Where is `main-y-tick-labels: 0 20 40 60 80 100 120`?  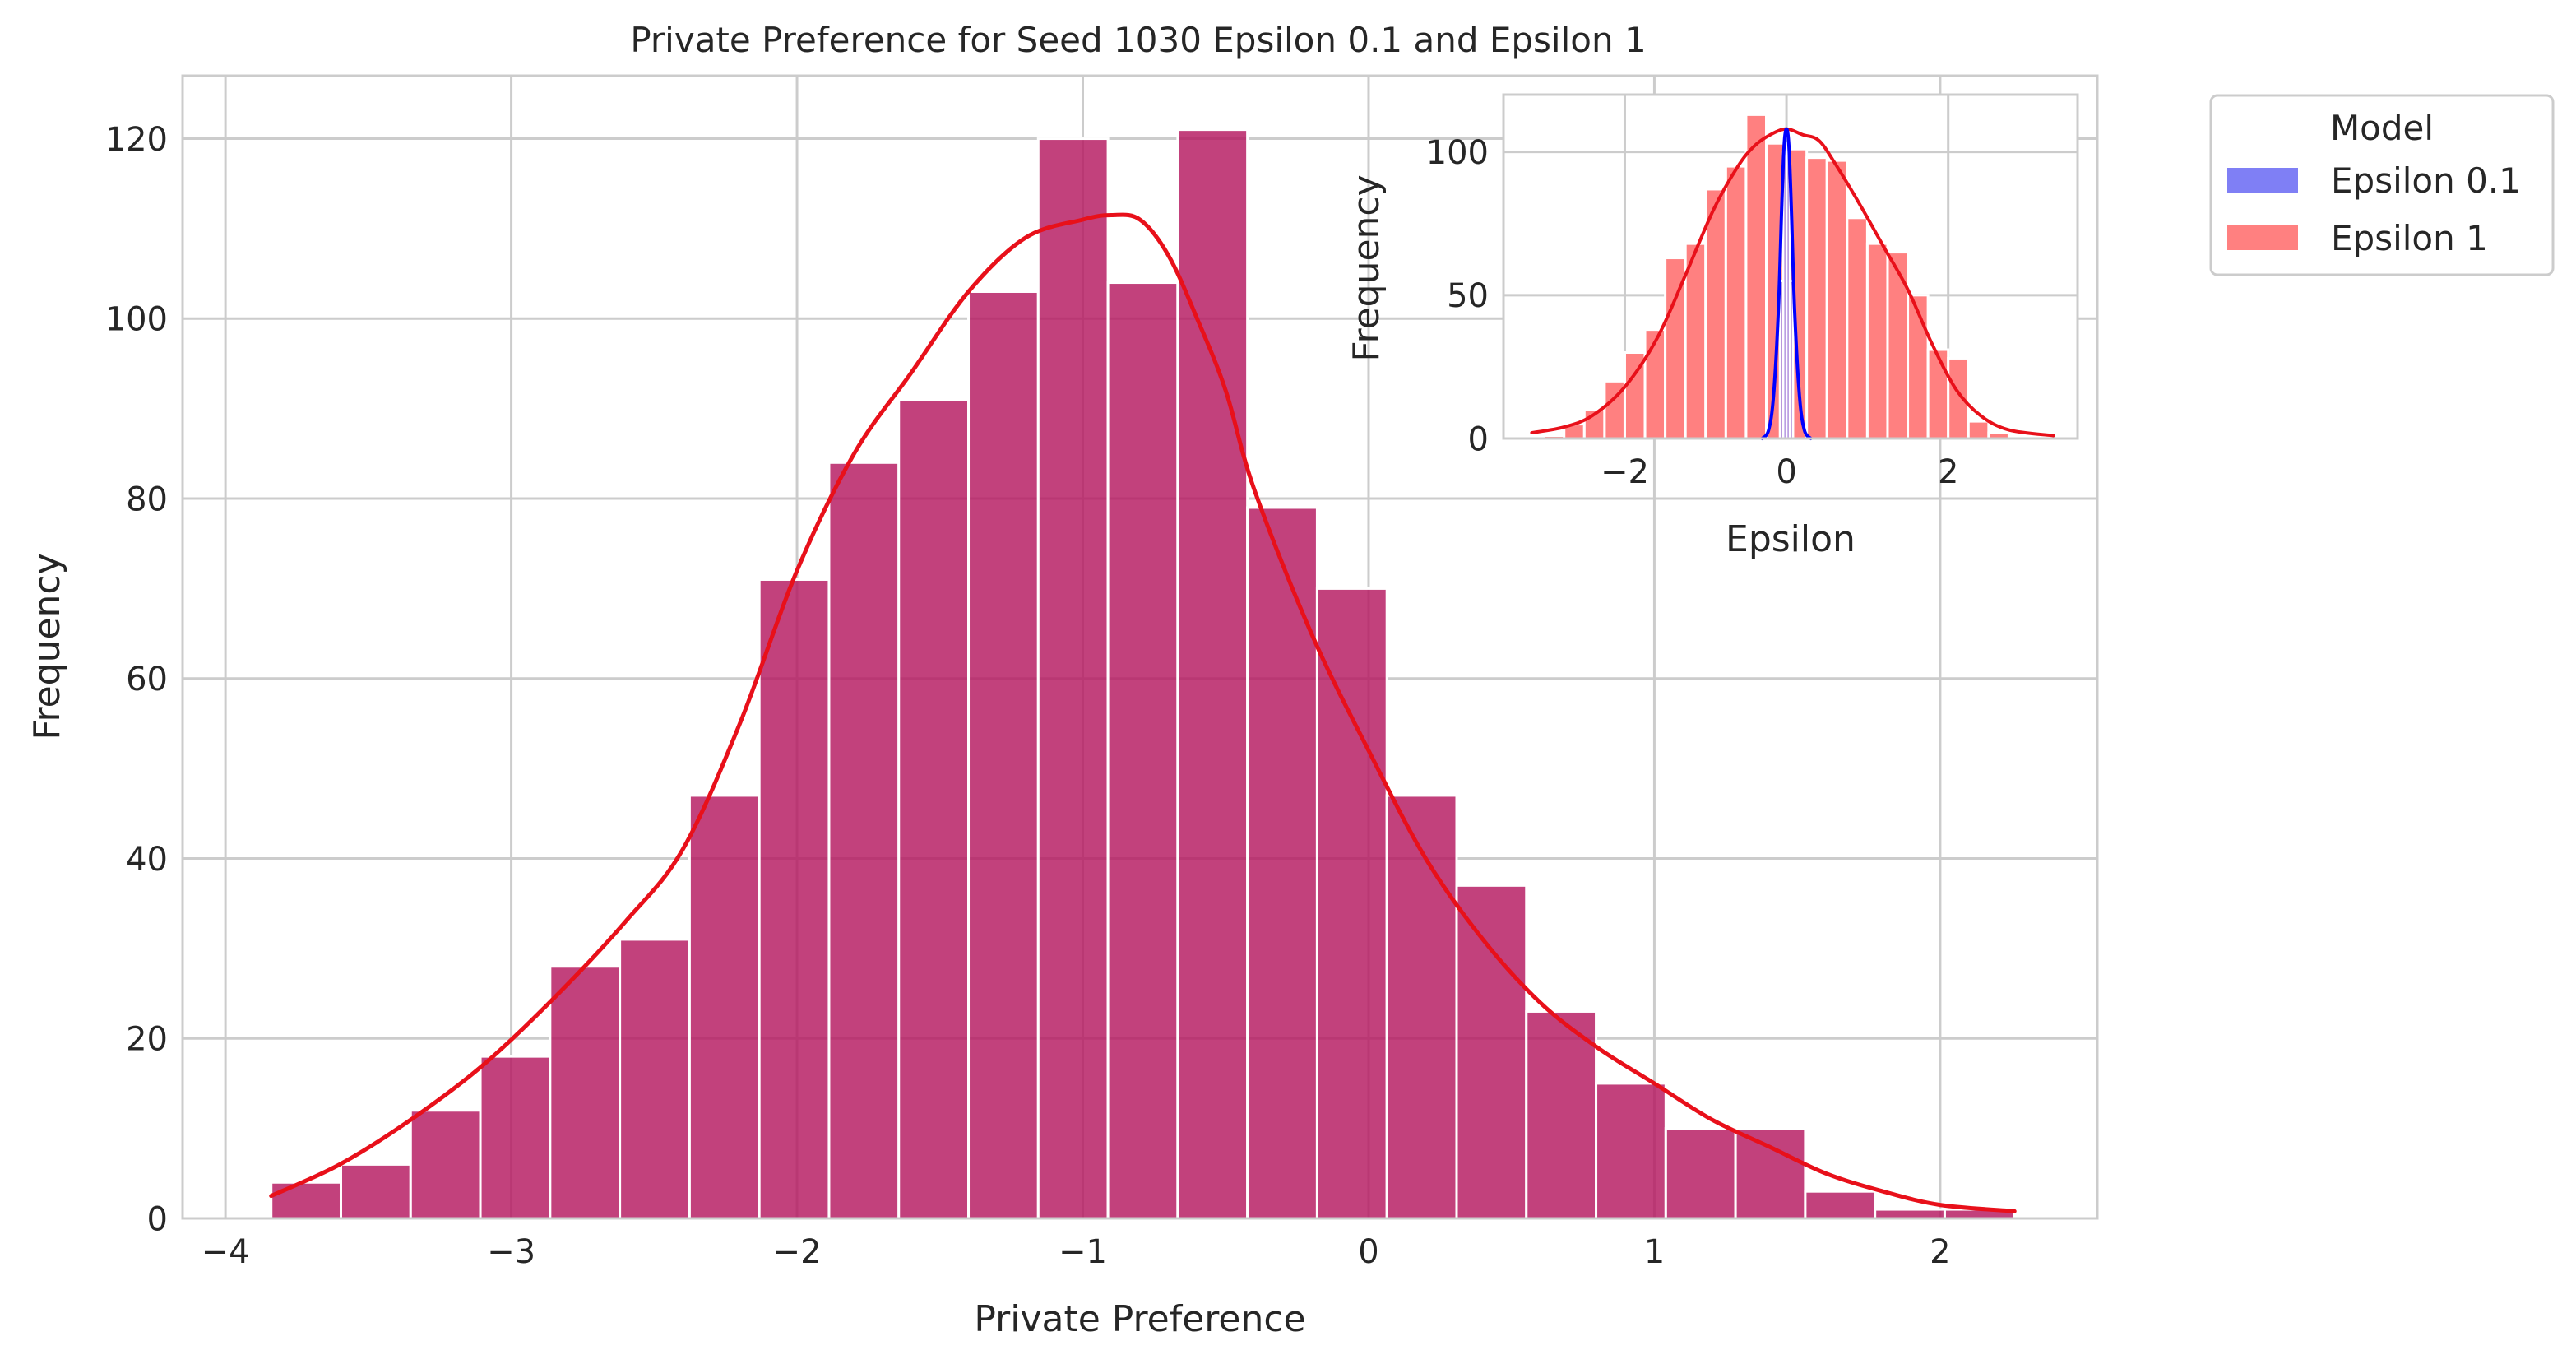
main-y-tick-labels: 0 20 40 60 80 100 120 is located at coordinates (137, 679).